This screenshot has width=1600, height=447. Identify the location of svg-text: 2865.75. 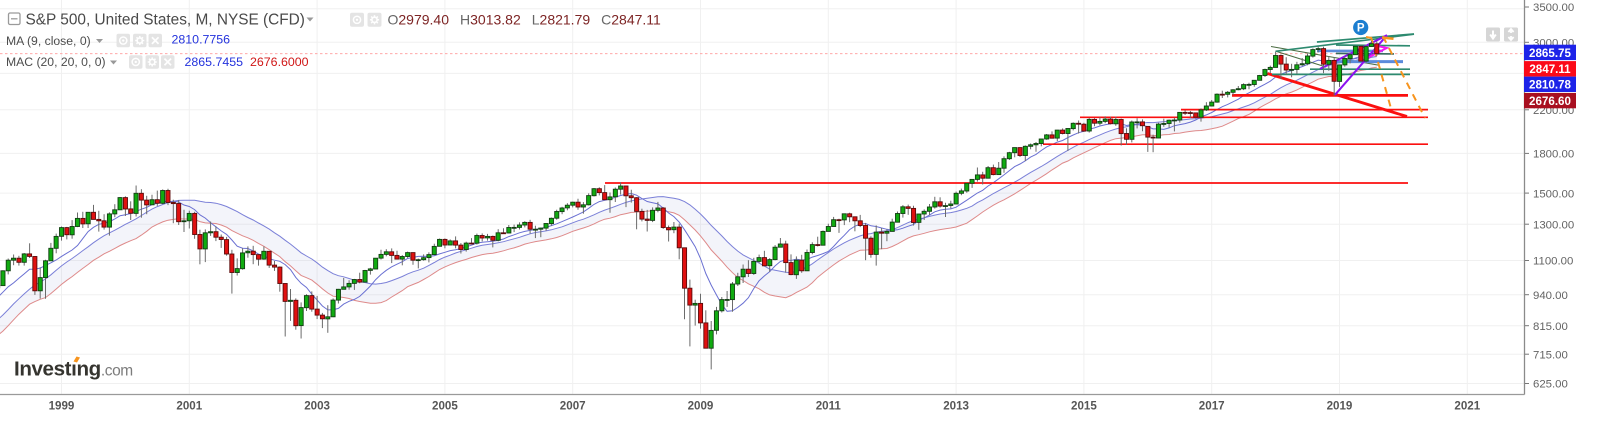
(1550, 53).